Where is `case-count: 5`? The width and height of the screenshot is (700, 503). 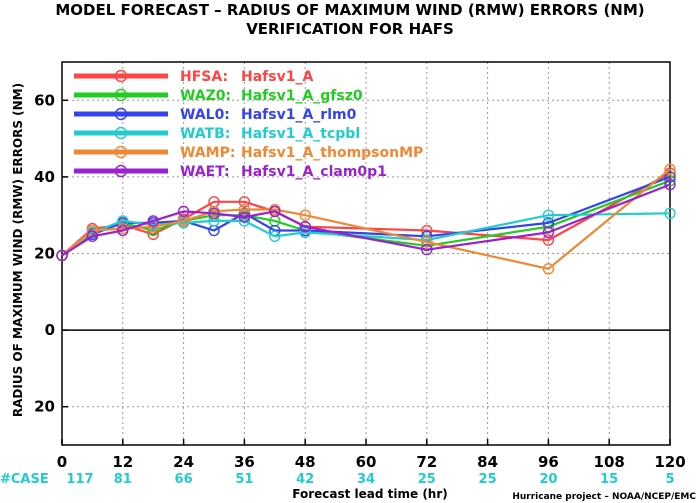
case-count: 5 is located at coordinates (669, 479).